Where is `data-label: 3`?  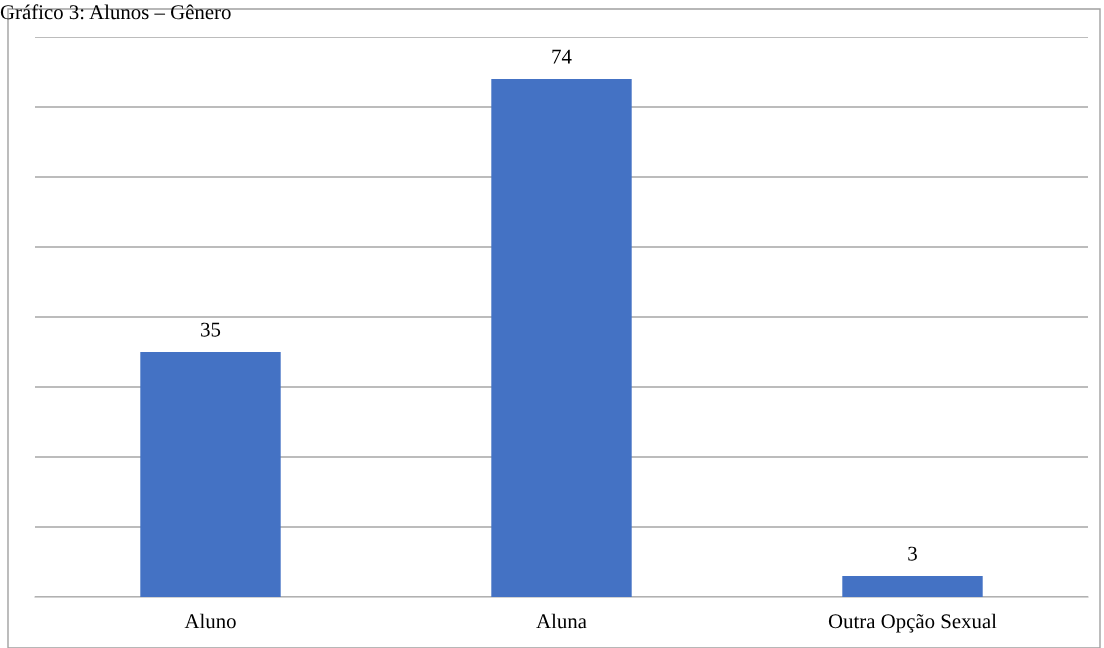
data-label: 3 is located at coordinates (912, 553).